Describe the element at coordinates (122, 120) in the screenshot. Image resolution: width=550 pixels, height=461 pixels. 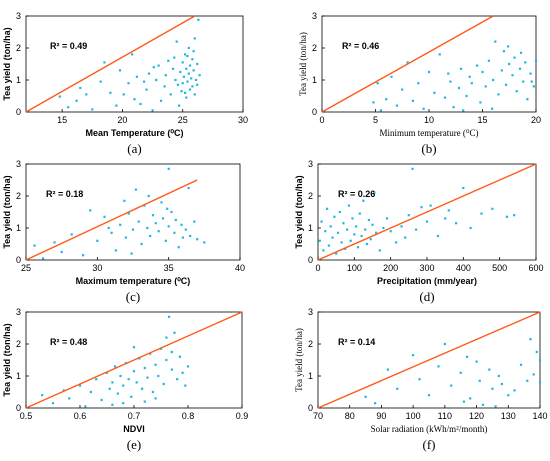
I see `x-tick-label: 20` at that location.